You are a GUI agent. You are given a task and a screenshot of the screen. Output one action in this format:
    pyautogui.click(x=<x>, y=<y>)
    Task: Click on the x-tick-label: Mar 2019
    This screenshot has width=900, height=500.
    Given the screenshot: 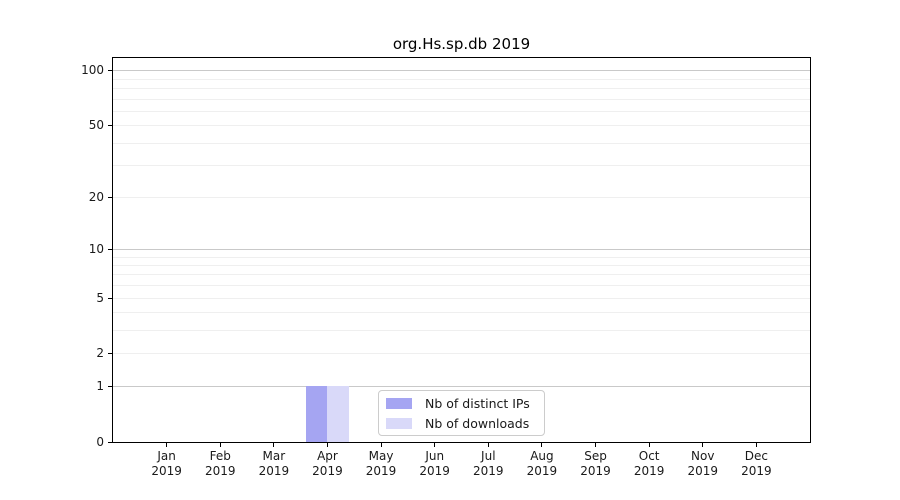 What is the action you would take?
    pyautogui.click(x=274, y=464)
    